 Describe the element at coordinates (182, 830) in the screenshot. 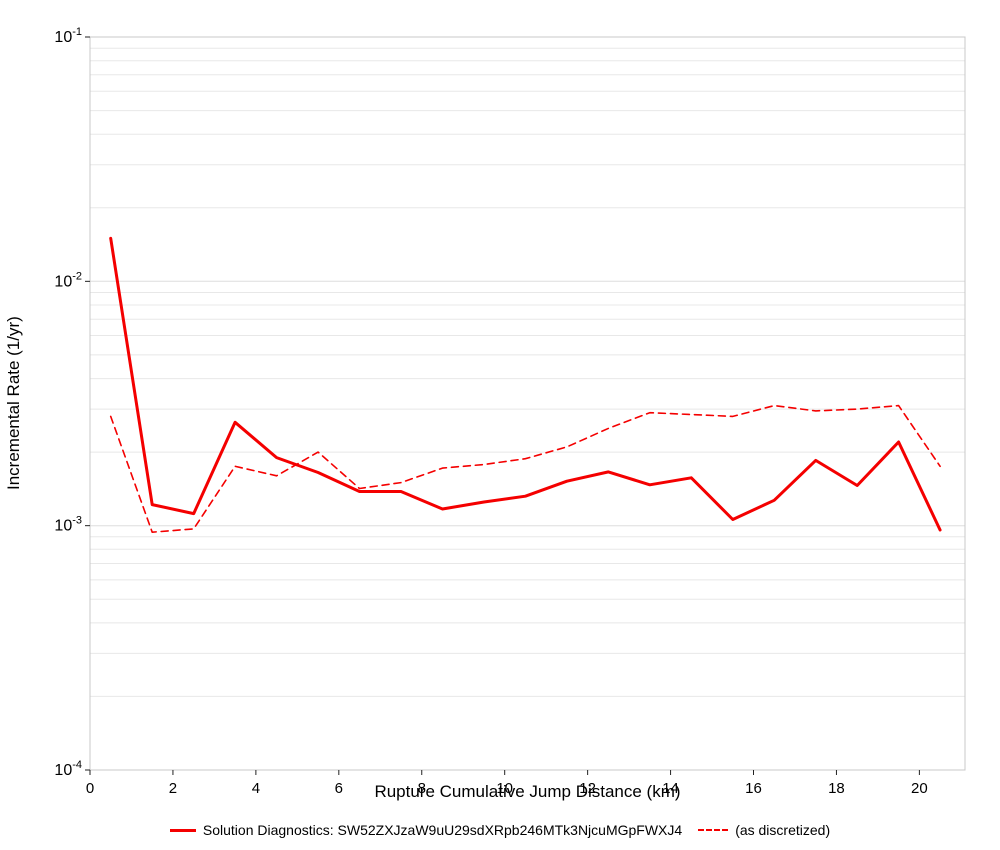

I see `solid-line-swatch` at that location.